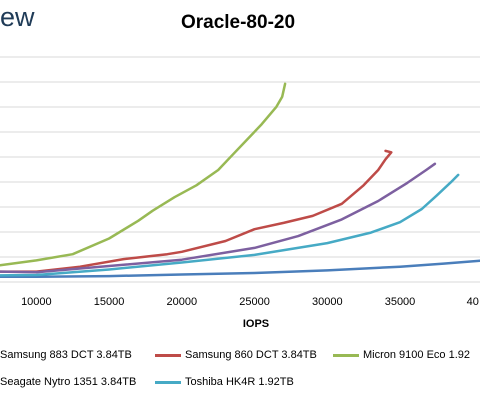 This screenshot has width=480, height=401. What do you see at coordinates (36, 302) in the screenshot?
I see `x-tick-label: 10000` at bounding box center [36, 302].